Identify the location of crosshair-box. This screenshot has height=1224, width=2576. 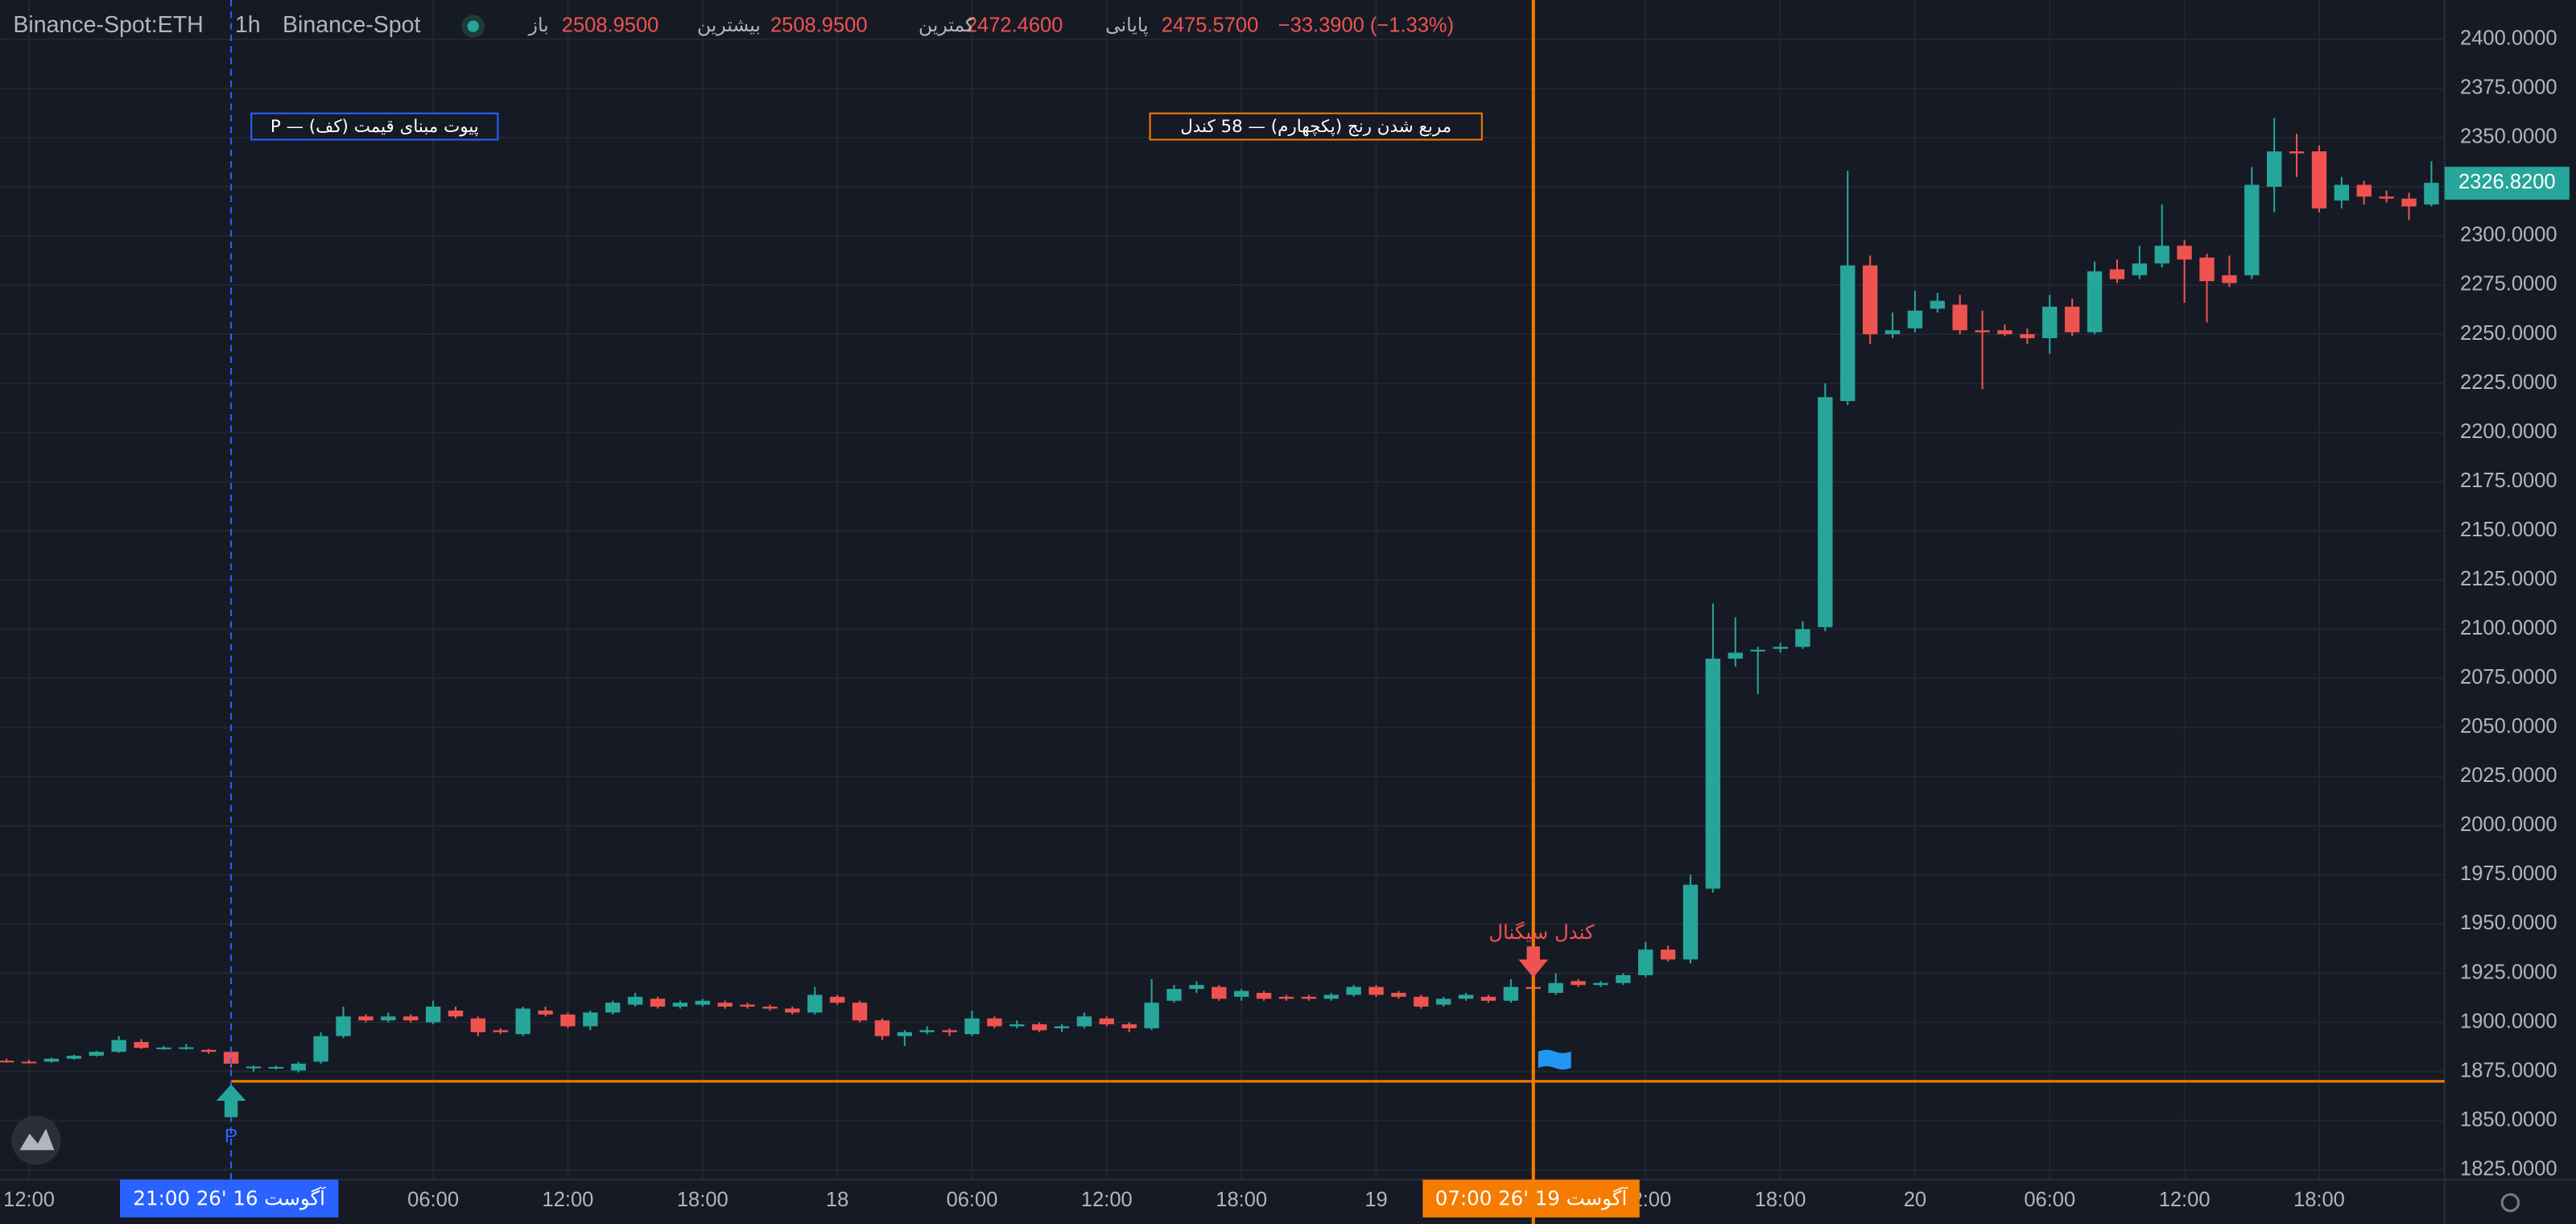
(1531, 1198).